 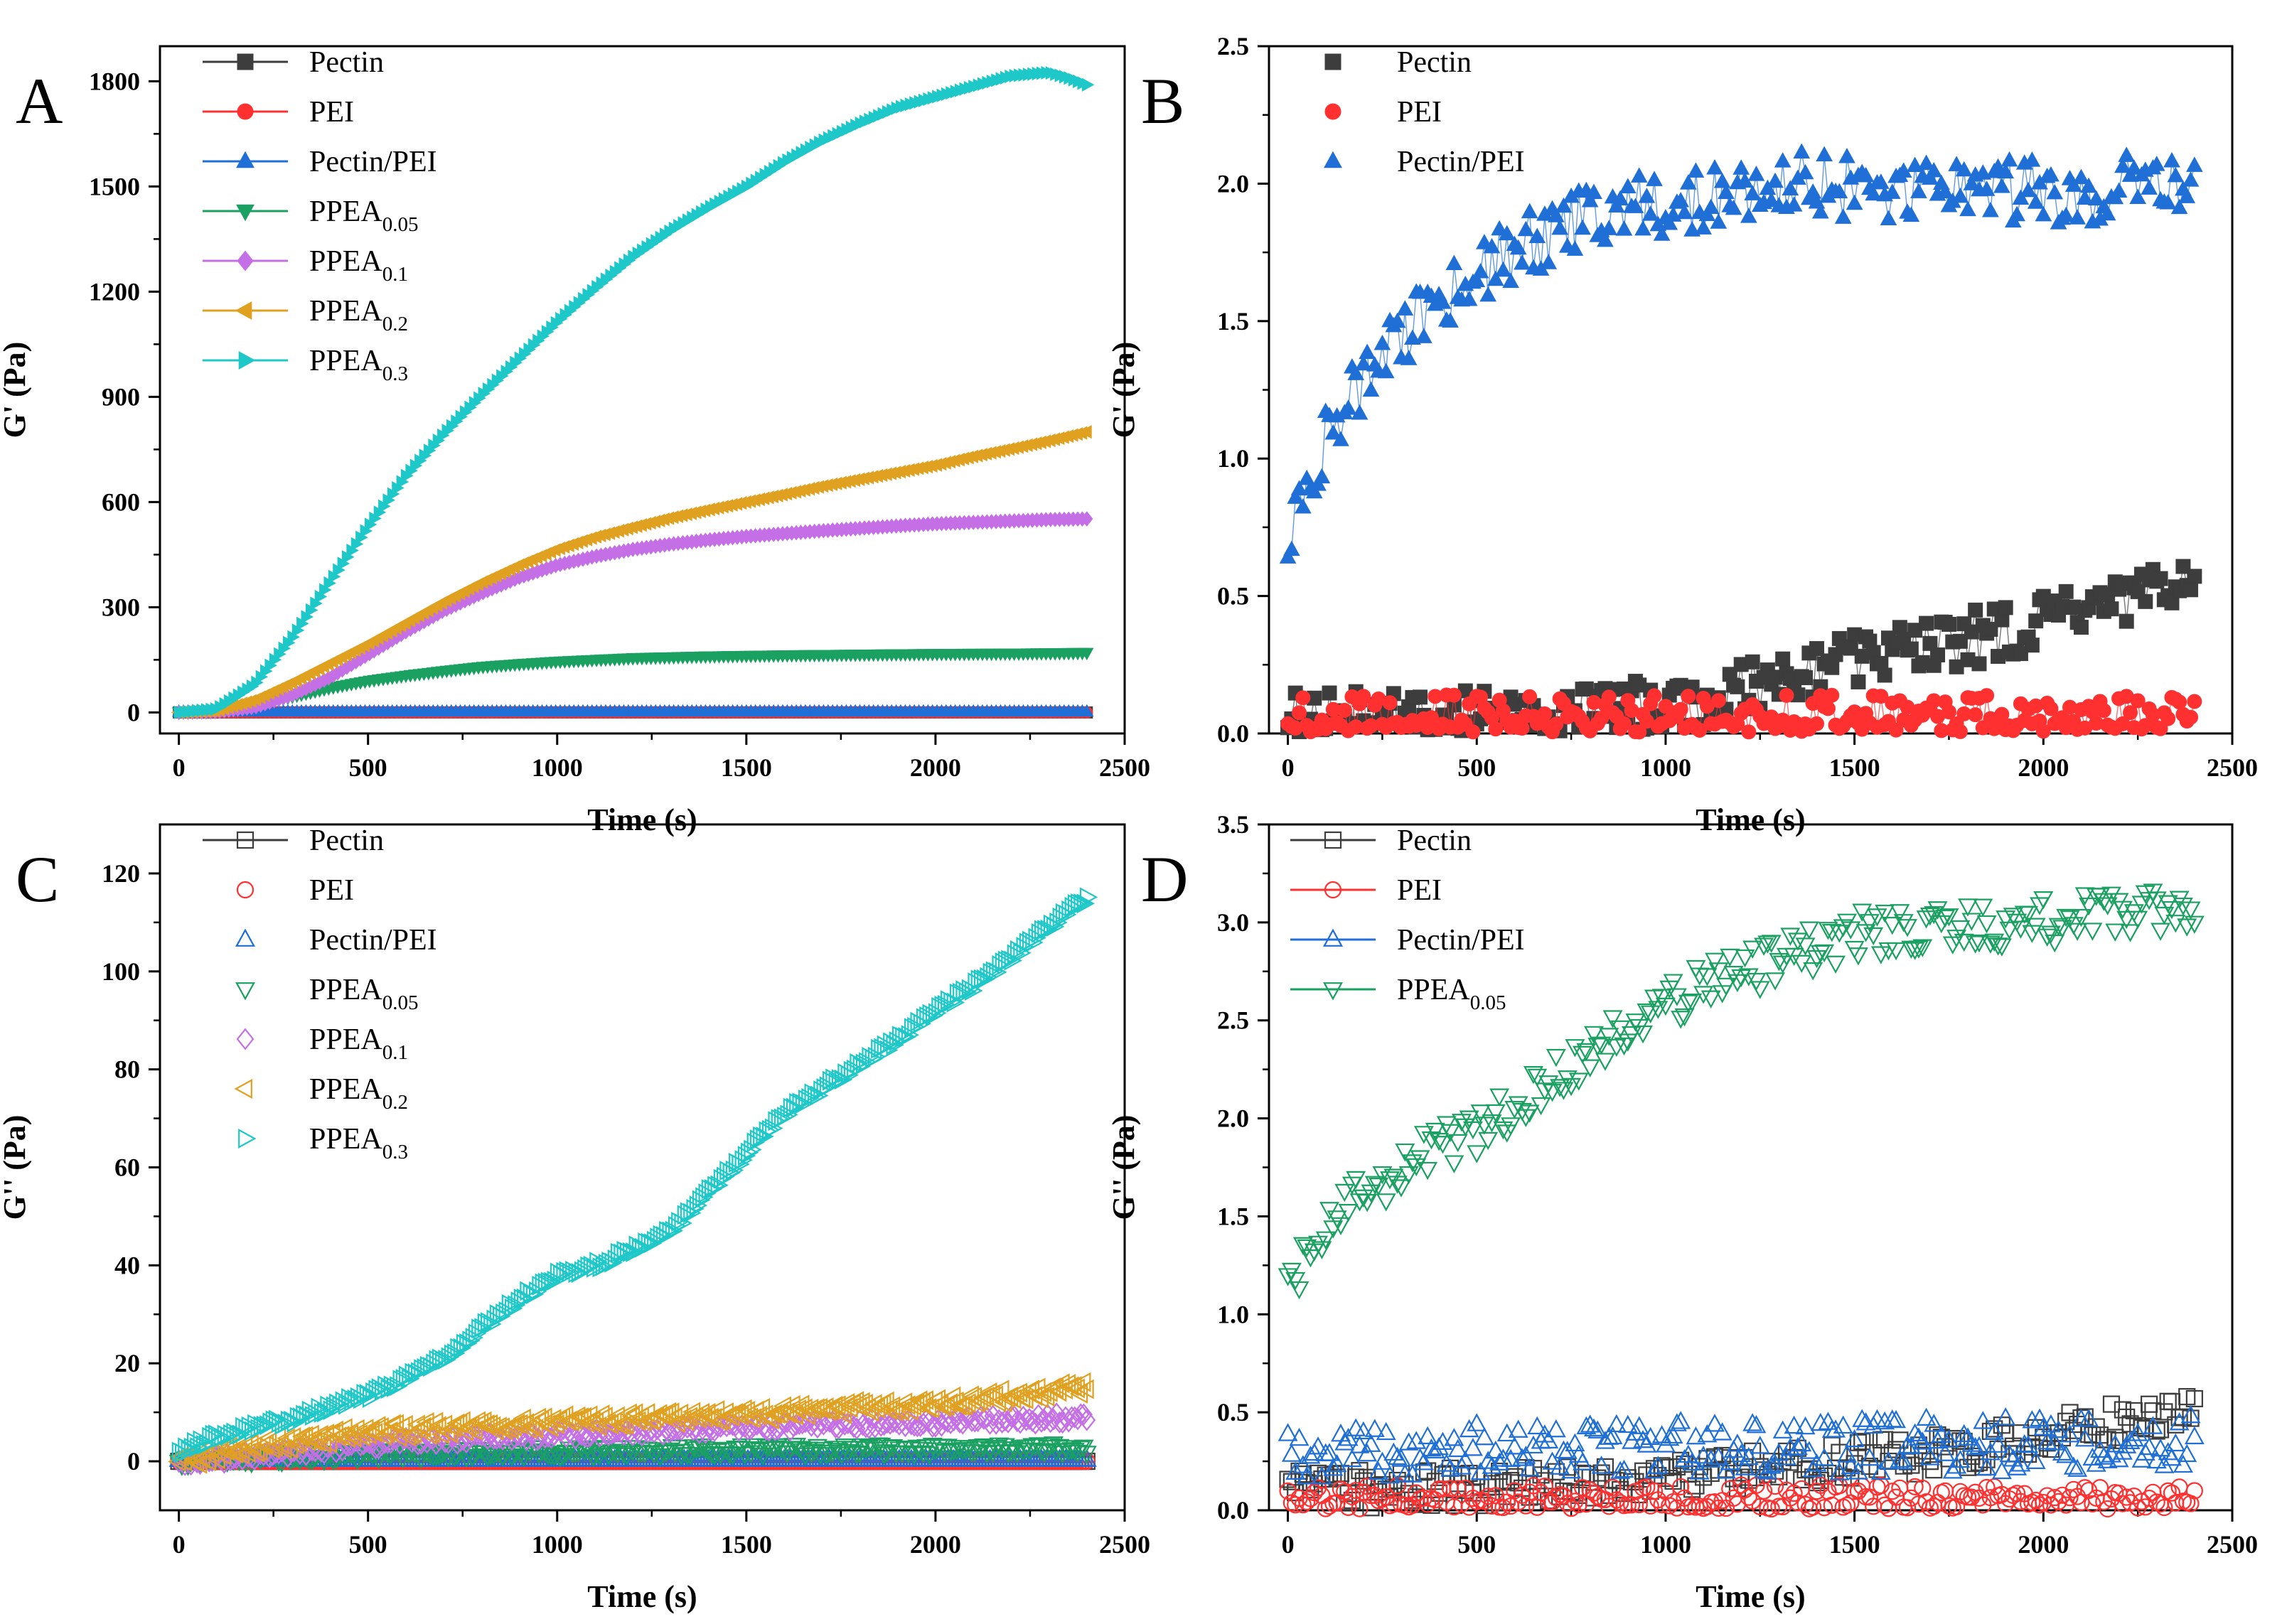 I want to click on legend-label: Pectin, so click(x=346, y=840).